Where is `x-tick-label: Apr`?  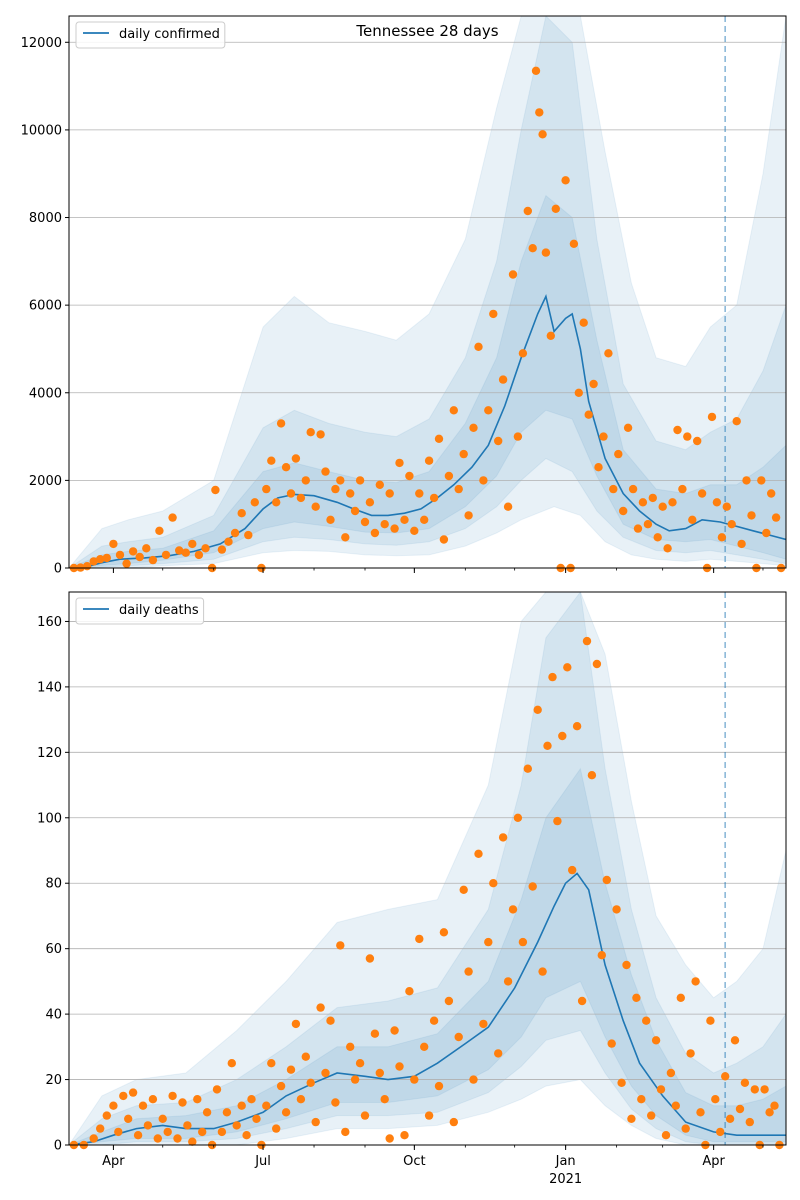 x-tick-label: Apr is located at coordinates (113, 1161).